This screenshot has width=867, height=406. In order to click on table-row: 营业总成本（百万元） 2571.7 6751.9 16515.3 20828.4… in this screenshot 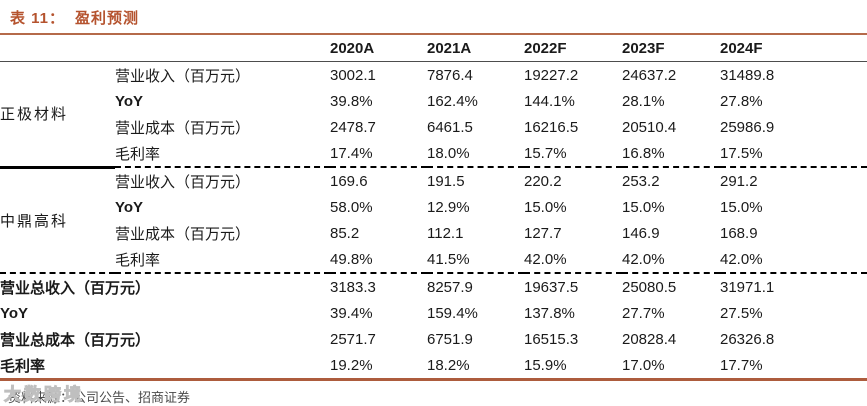, I will do `click(433, 339)`.